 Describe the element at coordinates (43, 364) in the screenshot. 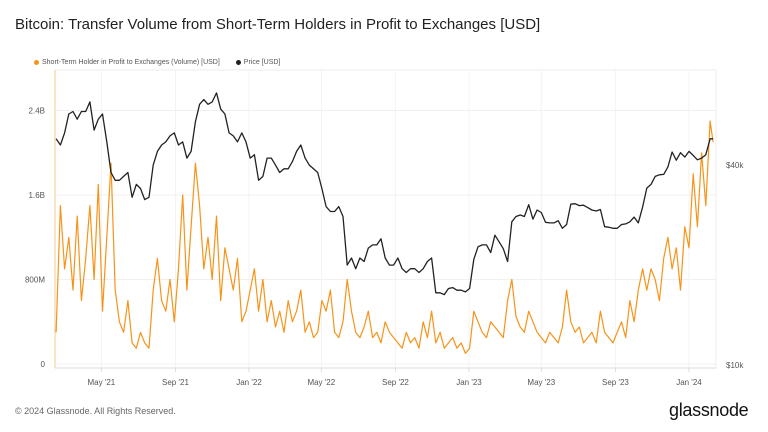

I see `y-left-tick-label: 0` at that location.